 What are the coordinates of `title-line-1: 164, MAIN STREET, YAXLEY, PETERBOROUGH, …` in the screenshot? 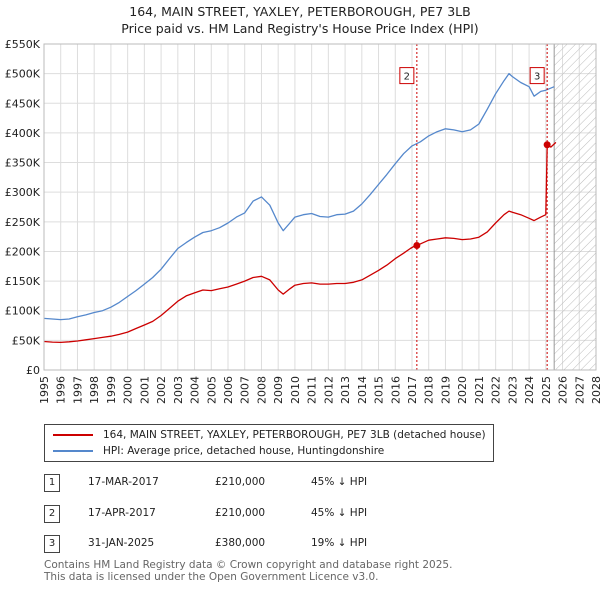 It's located at (300, 11).